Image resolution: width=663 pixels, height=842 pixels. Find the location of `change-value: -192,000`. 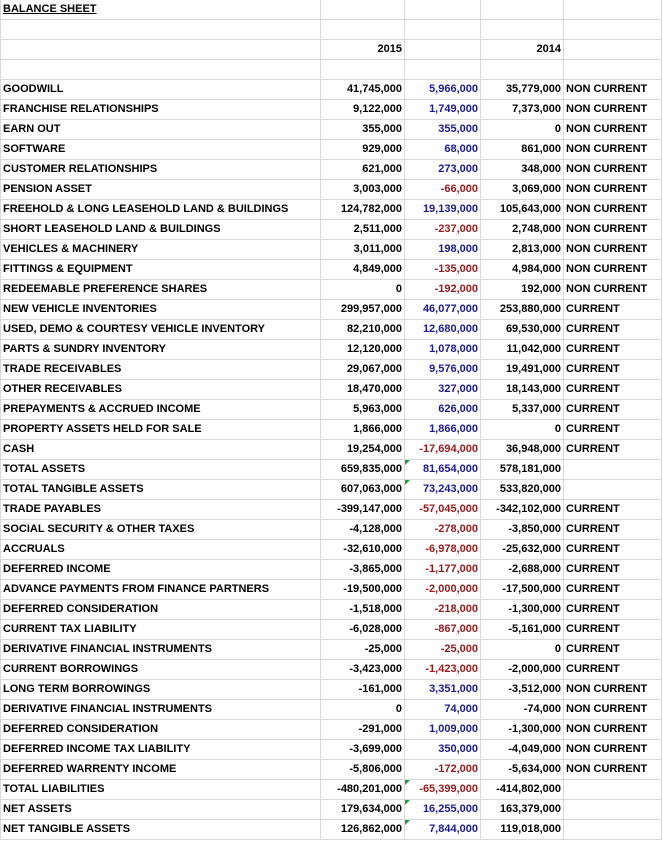

change-value: -192,000 is located at coordinates (443, 290).